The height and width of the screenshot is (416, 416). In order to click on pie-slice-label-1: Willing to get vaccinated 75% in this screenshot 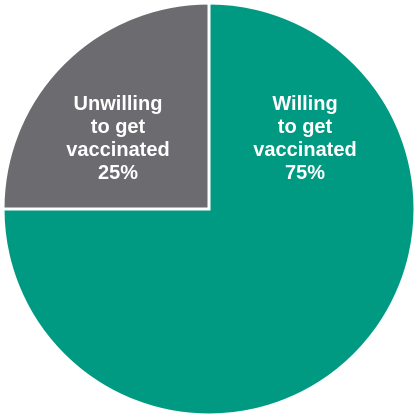, I will do `click(304, 138)`.